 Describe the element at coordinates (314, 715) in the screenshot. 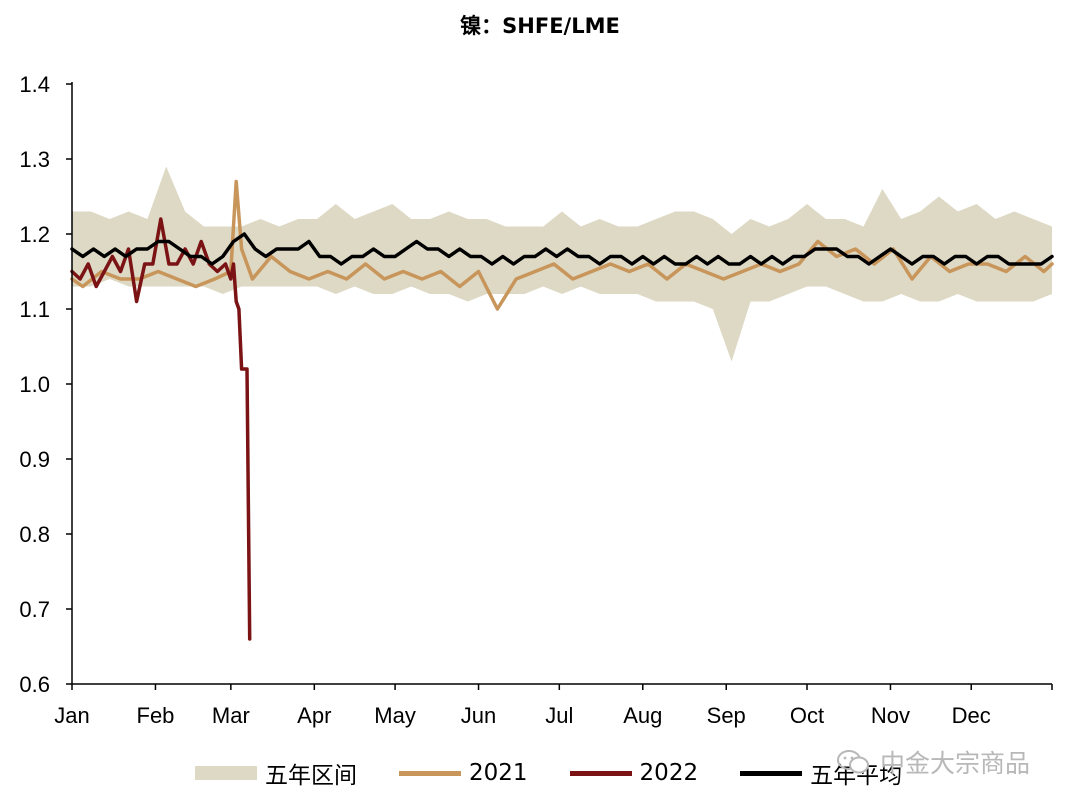

I see `x-tick-label: Apr` at that location.